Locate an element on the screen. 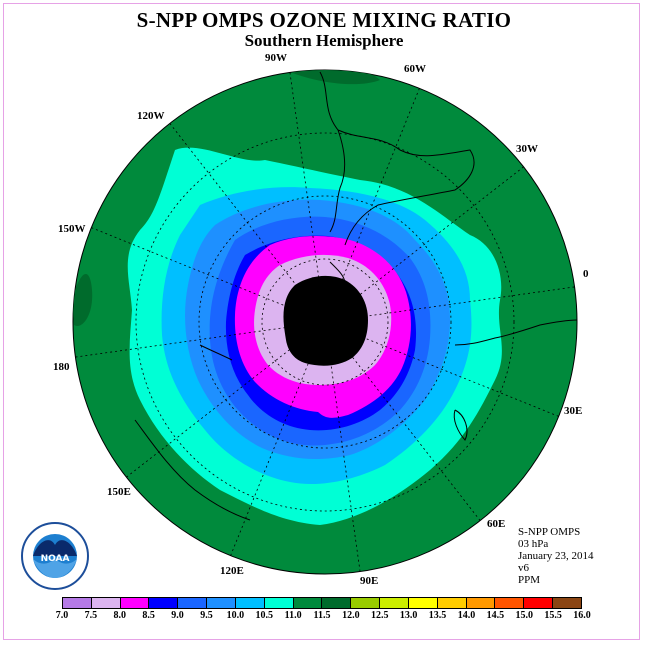 This screenshot has width=648, height=648. colorbar is located at coordinates (322, 603).